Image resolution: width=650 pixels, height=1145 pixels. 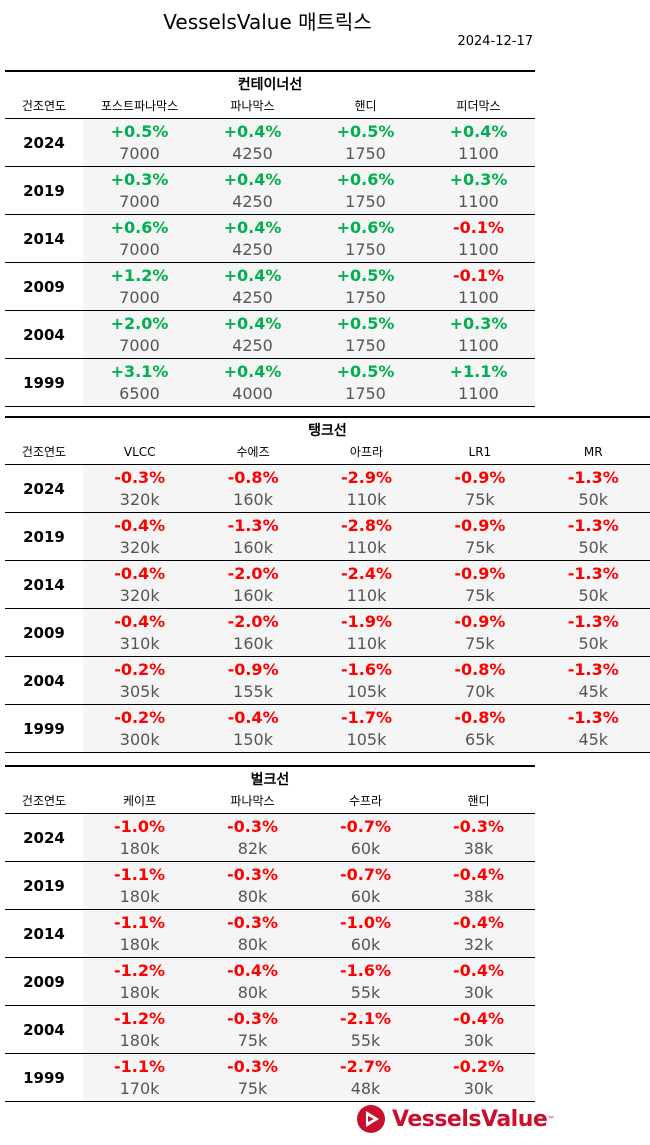 What do you see at coordinates (365, 885) in the screenshot?
I see `value-cell: -0.7% 60k` at bounding box center [365, 885].